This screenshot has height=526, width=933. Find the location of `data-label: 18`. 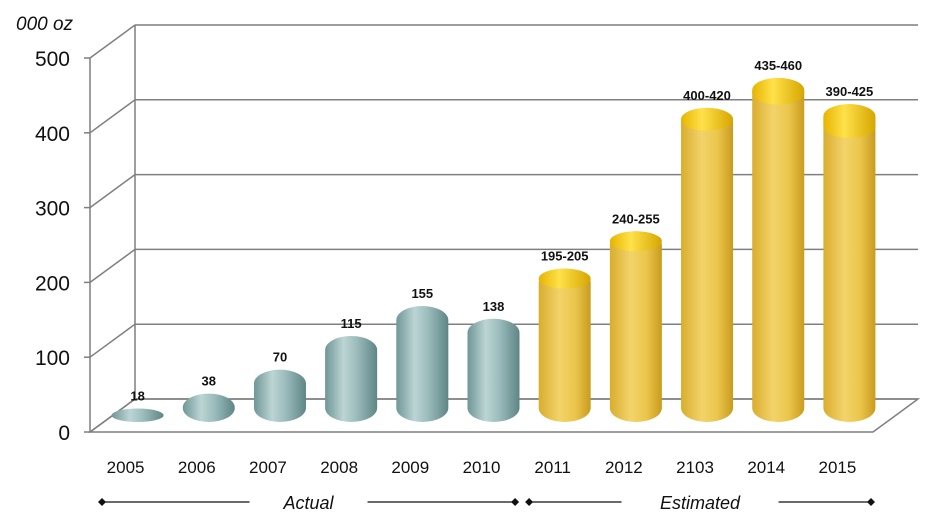

data-label: 18 is located at coordinates (137, 396).